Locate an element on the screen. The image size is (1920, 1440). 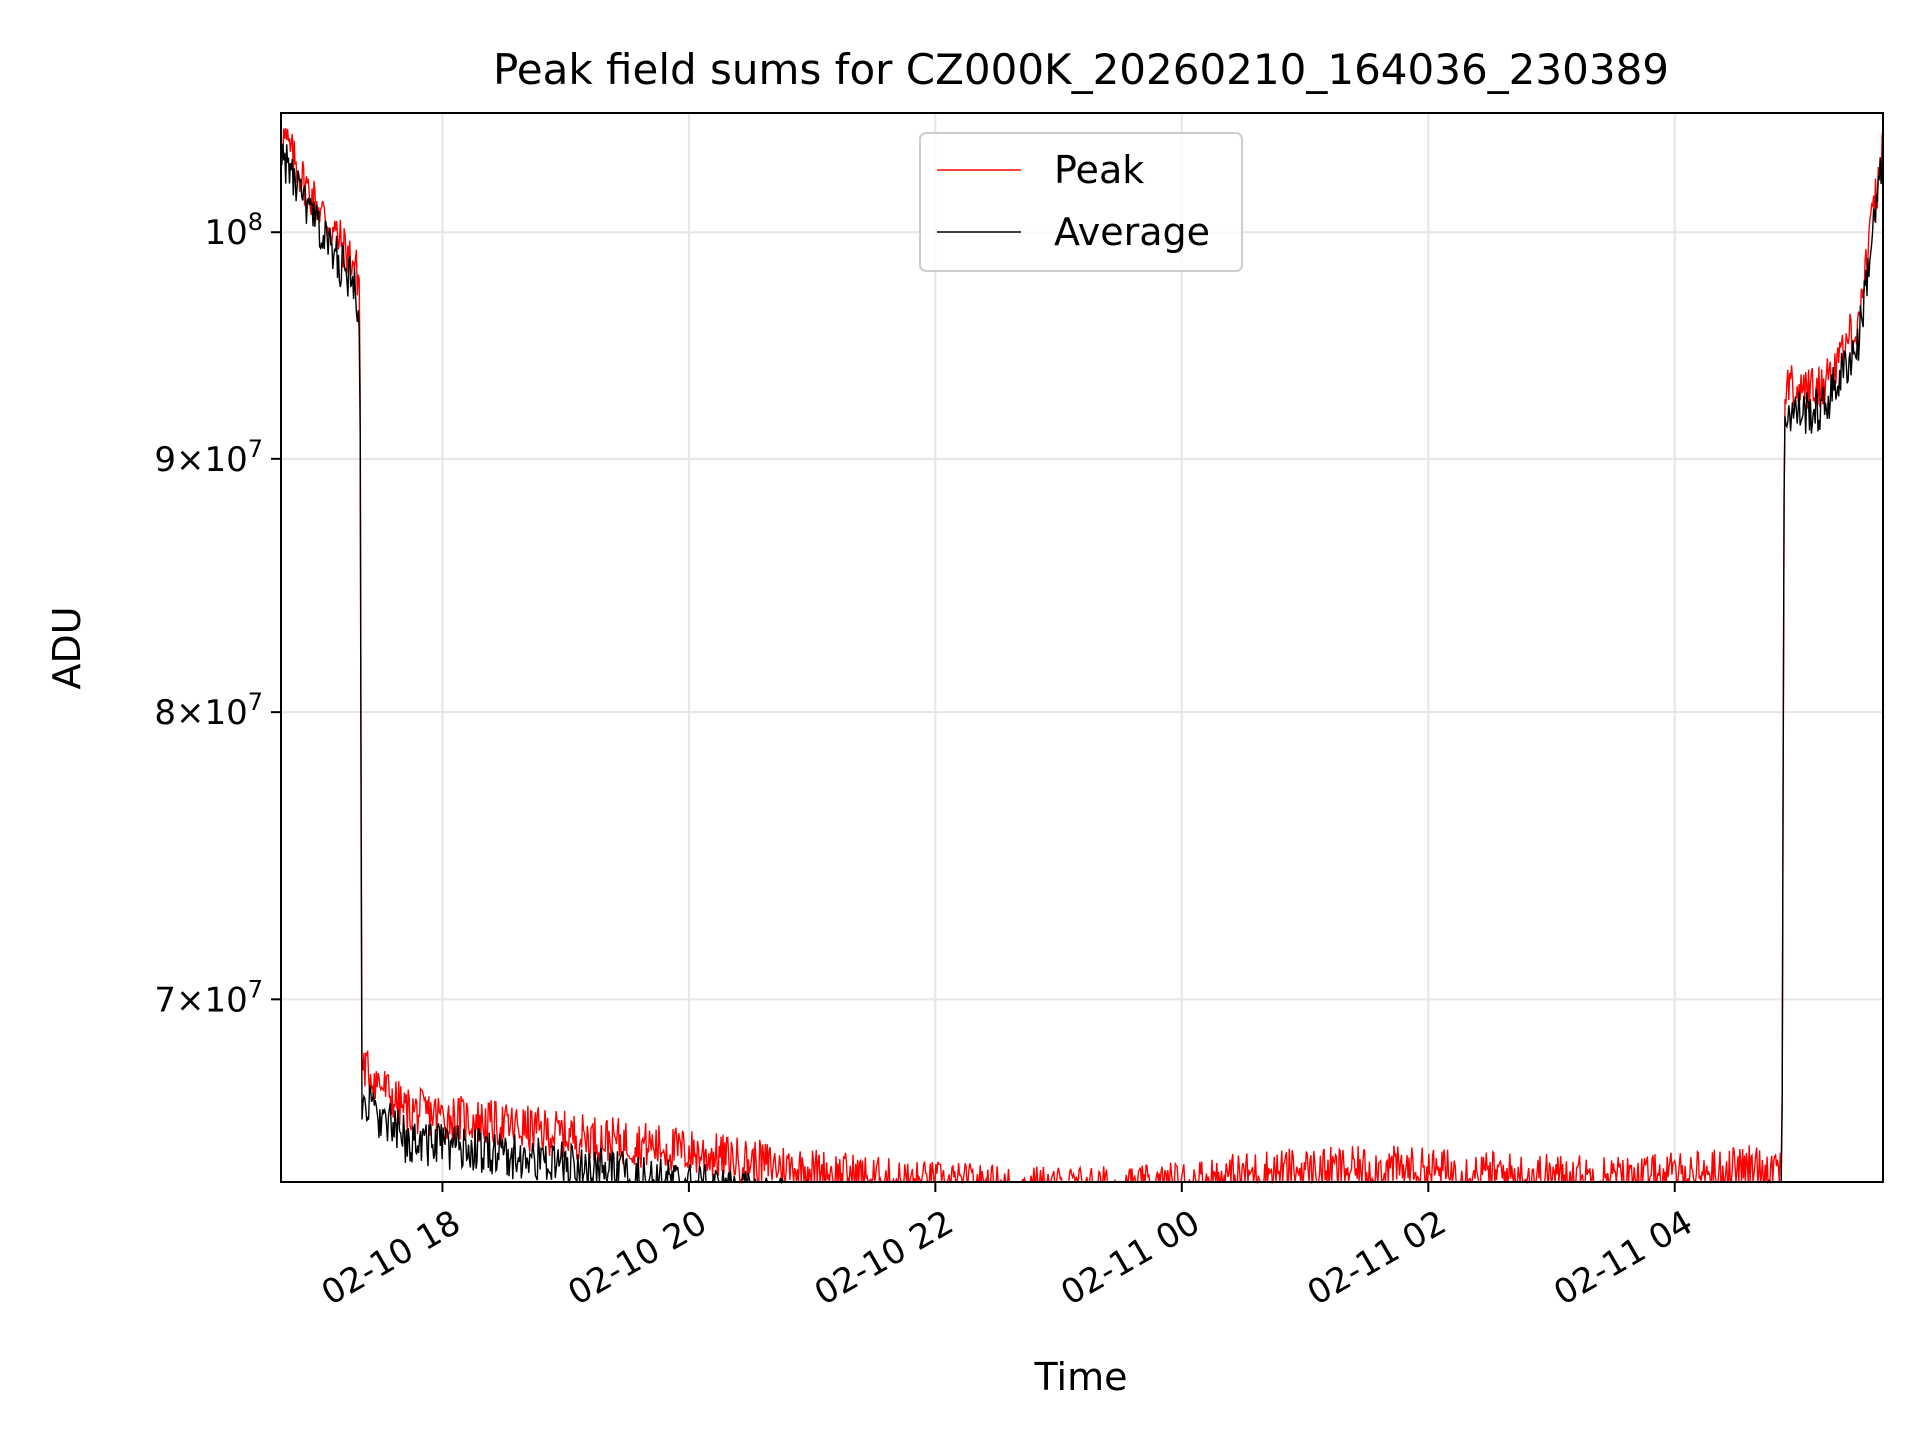
x-axis-label: Time is located at coordinates (1081, 1377).